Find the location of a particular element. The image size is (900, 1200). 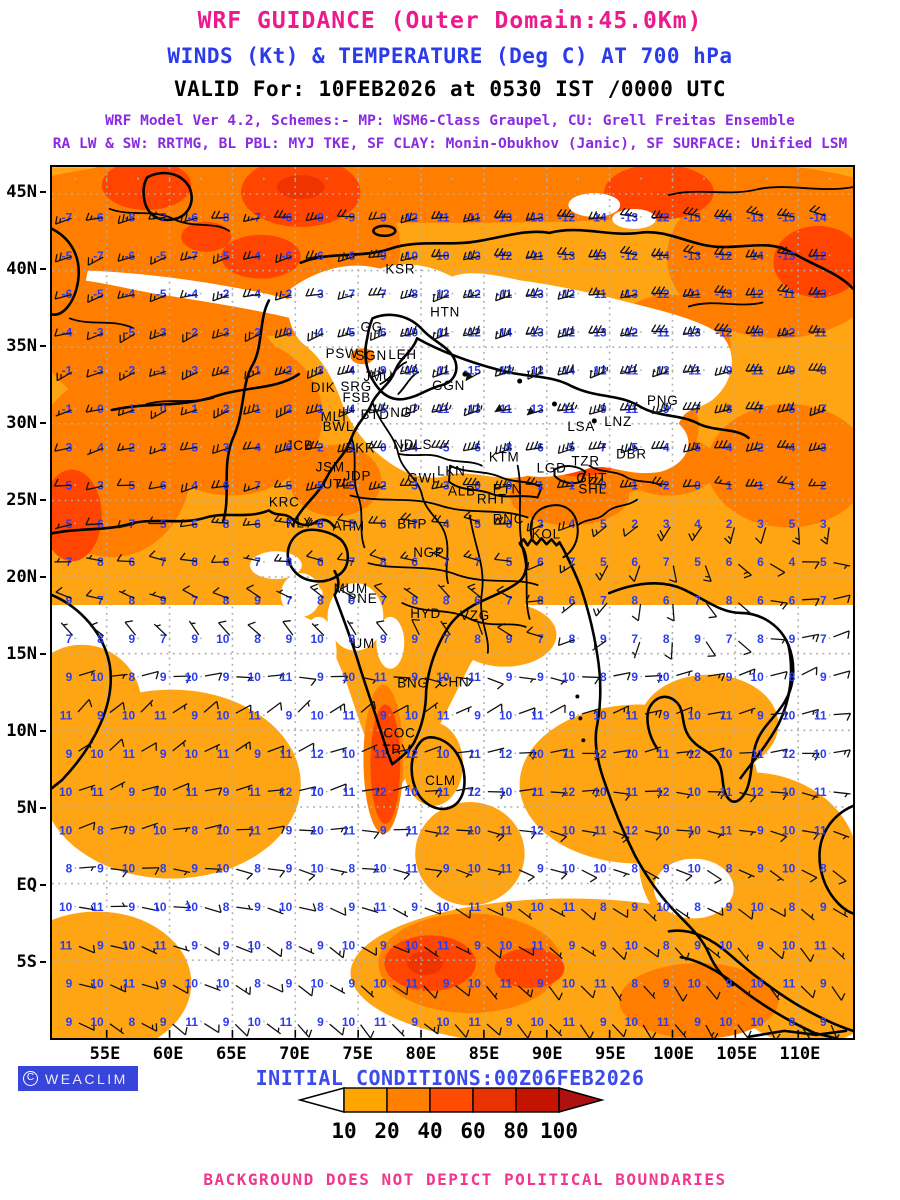

colorbar-right-arrow is located at coordinates (581, 1100).